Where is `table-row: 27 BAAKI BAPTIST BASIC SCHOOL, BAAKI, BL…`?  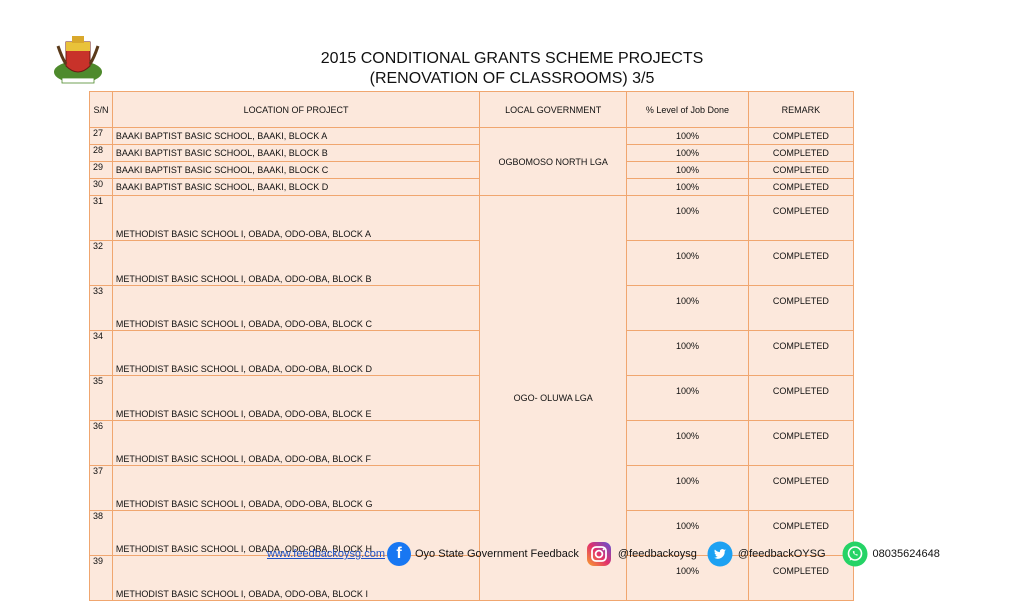 table-row: 27 BAAKI BAPTIST BASIC SCHOOL, BAAKI, BL… is located at coordinates (472, 161).